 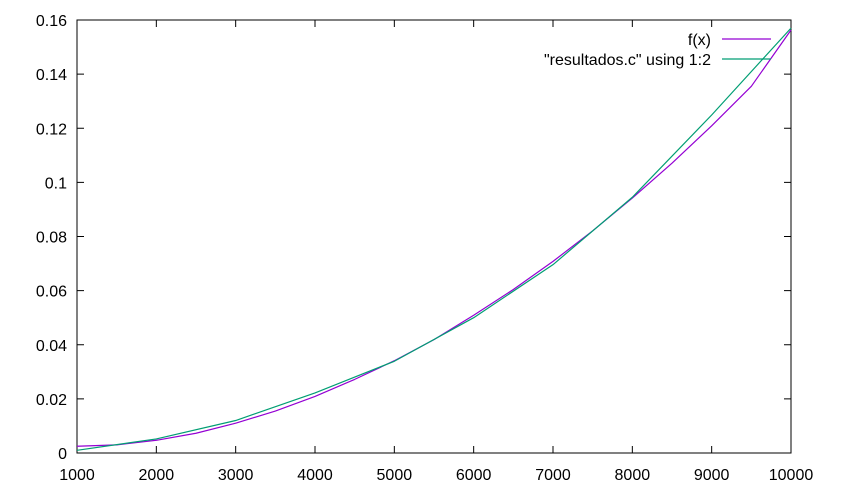 I want to click on y-tick-label: 0, so click(x=62, y=454).